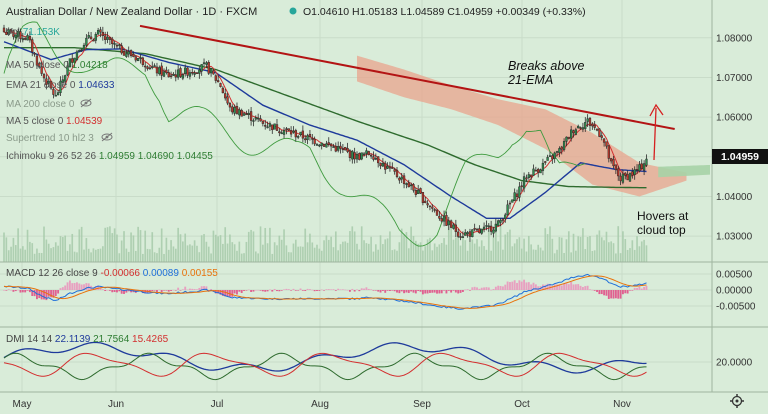 This screenshot has width=768, height=414. I want to click on supertrend-label: Supertrend 10 hl2 3, so click(50, 138).